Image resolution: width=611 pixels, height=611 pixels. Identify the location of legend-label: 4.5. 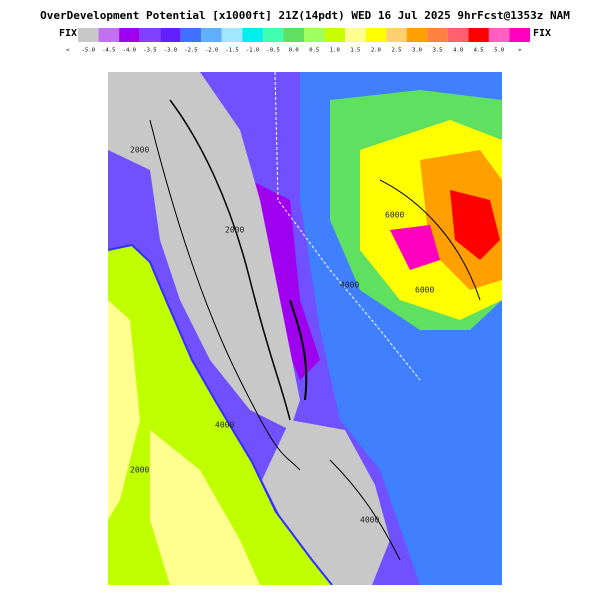
(479, 51).